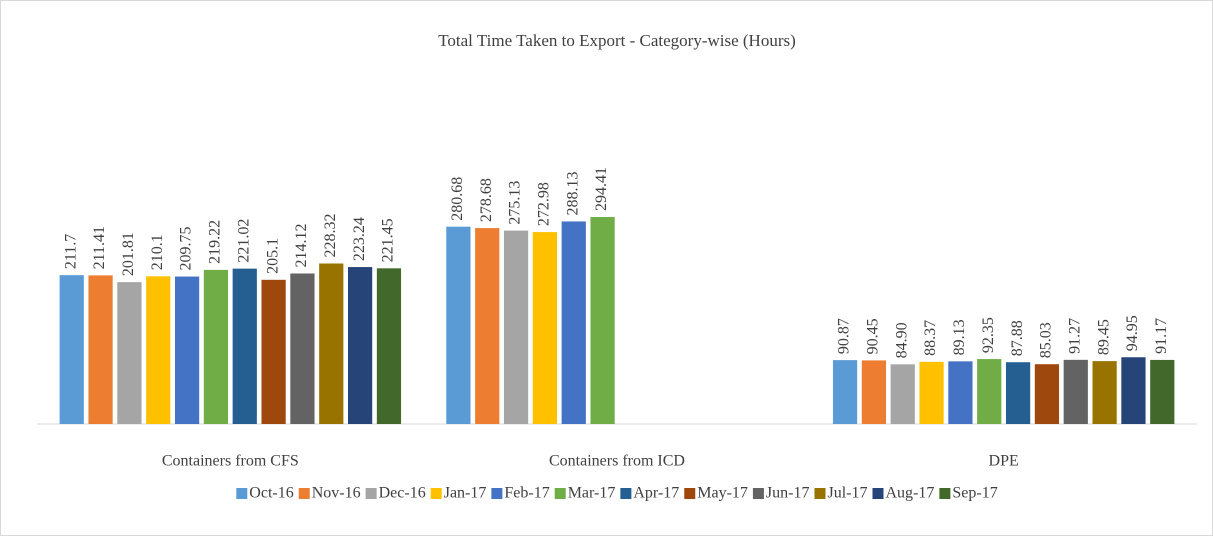 This screenshot has height=536, width=1213. What do you see at coordinates (465, 493) in the screenshot?
I see `legend-label: Jan-17` at bounding box center [465, 493].